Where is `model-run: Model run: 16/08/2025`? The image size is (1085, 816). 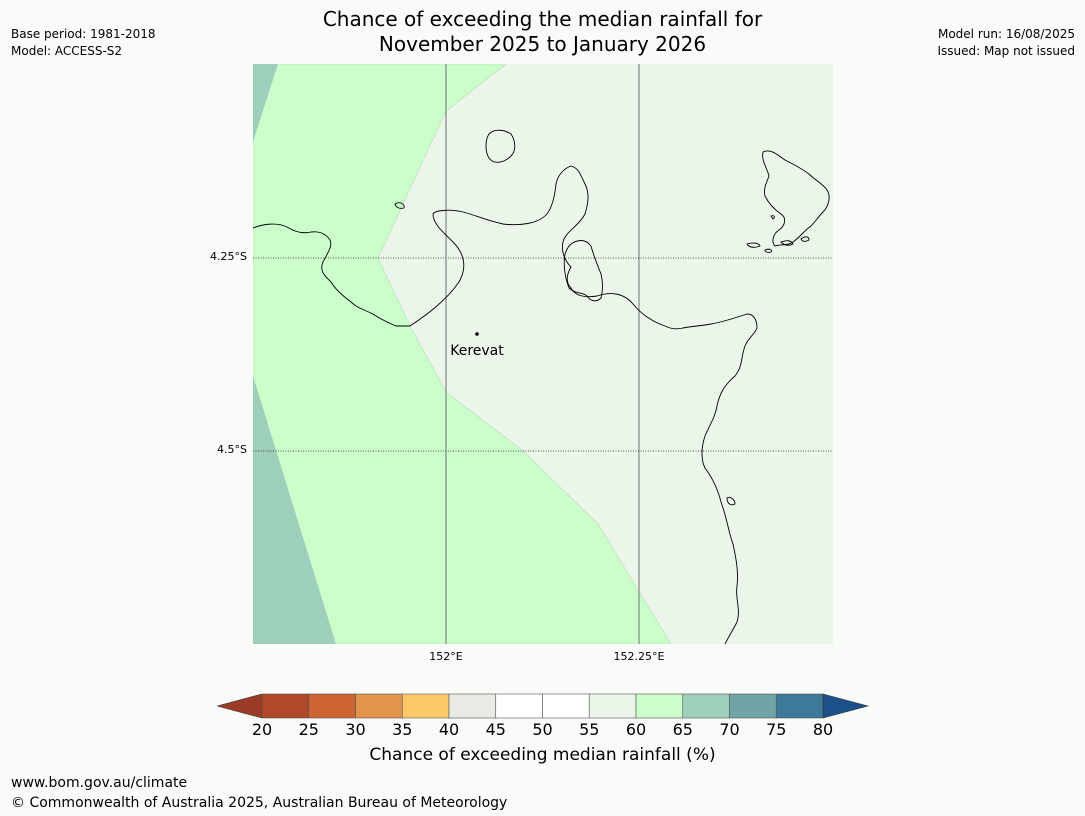
model-run: Model run: 16/08/2025 is located at coordinates (1006, 34).